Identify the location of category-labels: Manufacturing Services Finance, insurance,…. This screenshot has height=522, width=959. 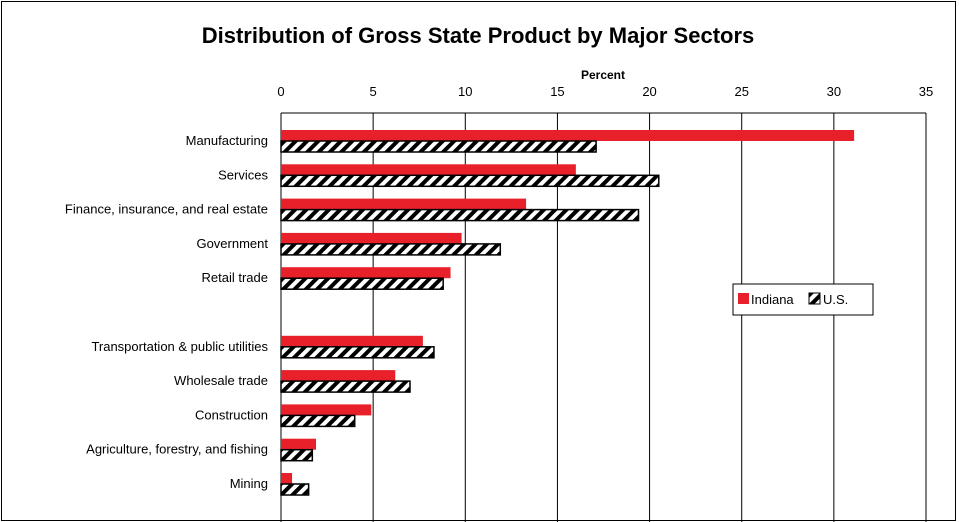
(167, 312).